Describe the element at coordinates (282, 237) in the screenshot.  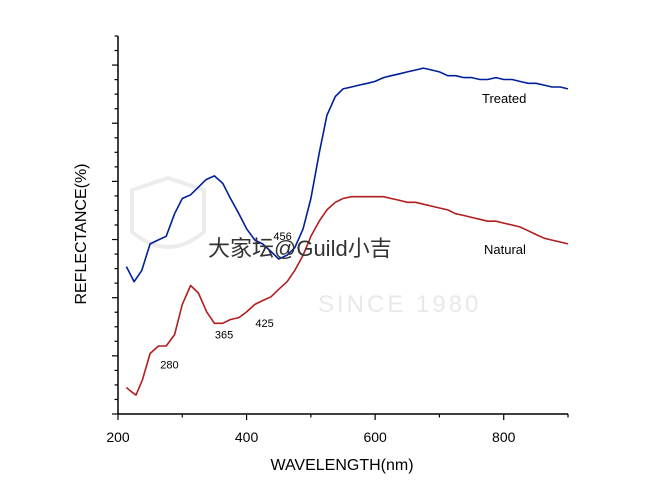
I see `annotation-label: 456` at that location.